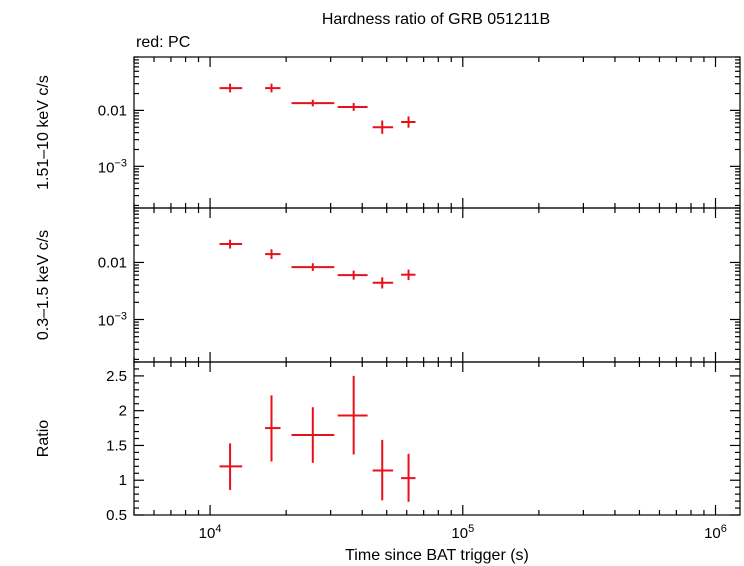  I want to click on x-axis-label: Time since BAT trigger (s), so click(437, 555).